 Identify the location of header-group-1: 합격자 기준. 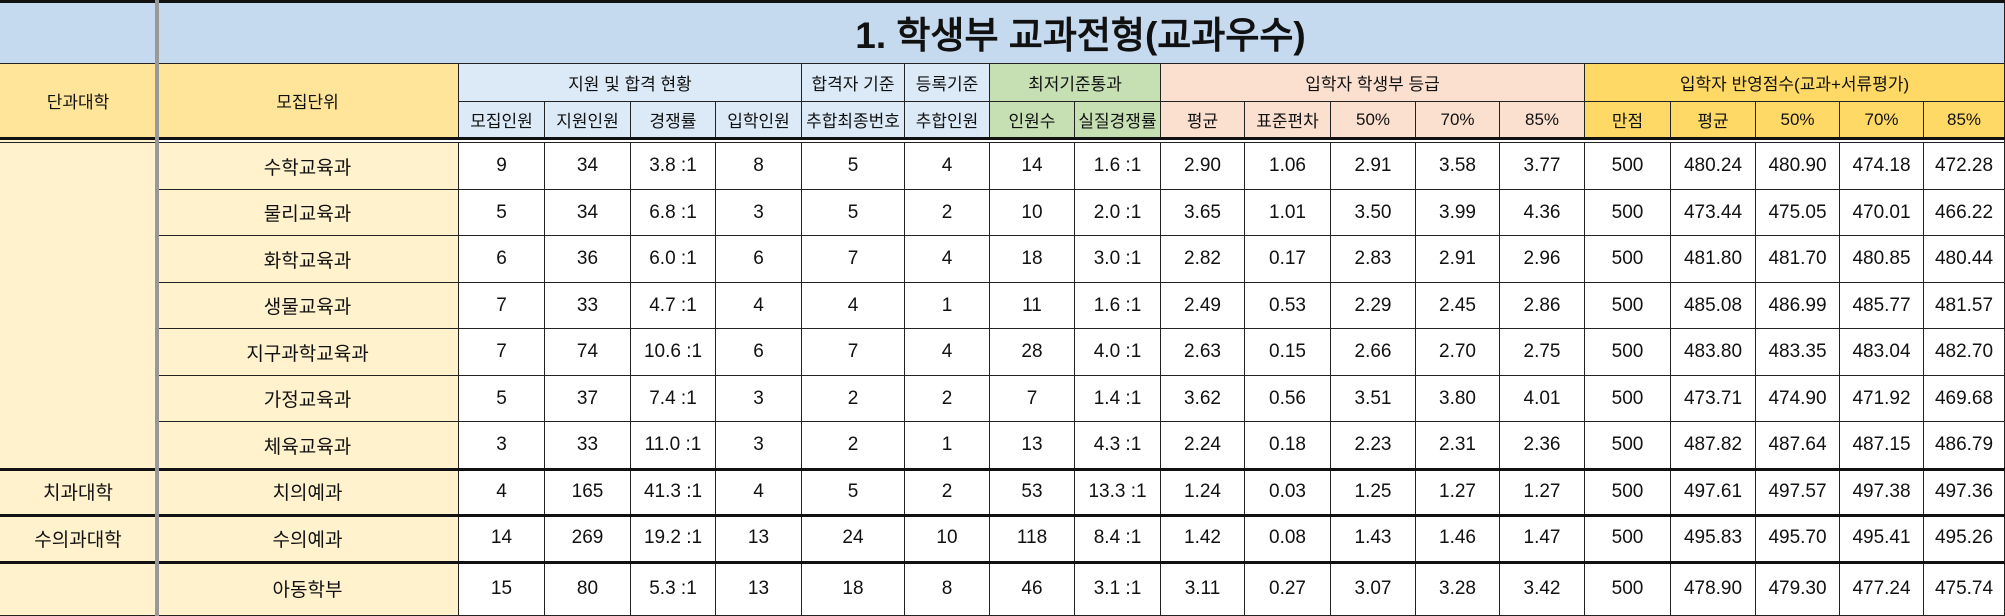
(853, 83).